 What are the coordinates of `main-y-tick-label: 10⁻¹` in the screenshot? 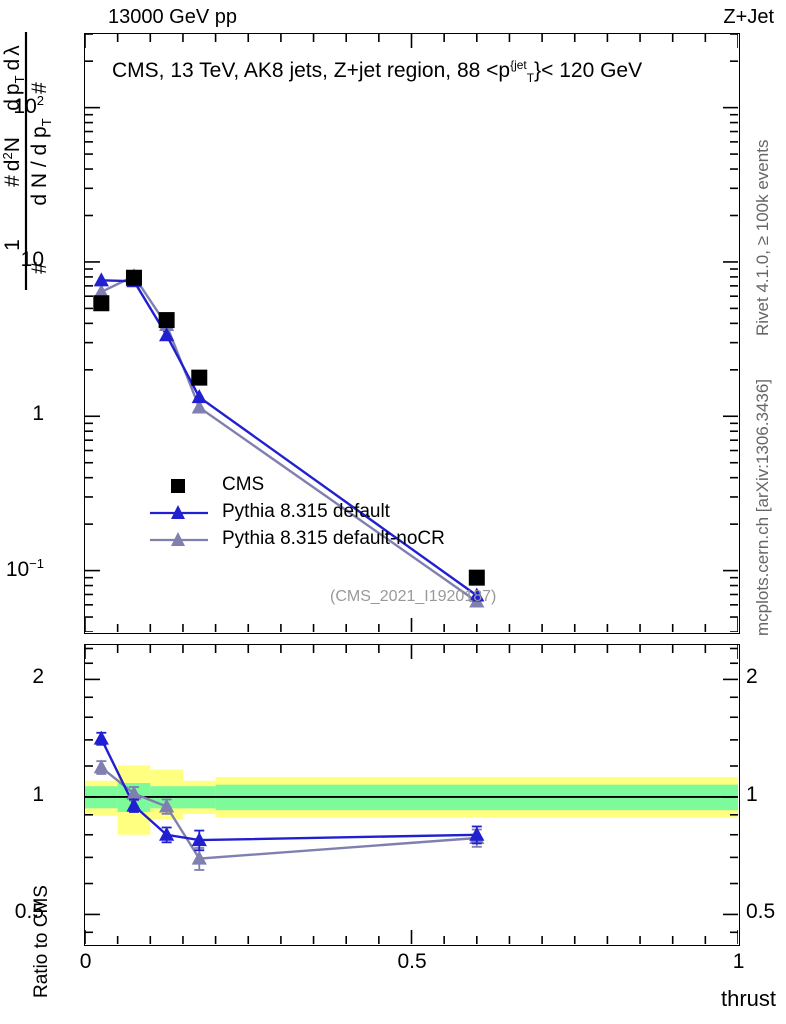 It's located at (24, 569).